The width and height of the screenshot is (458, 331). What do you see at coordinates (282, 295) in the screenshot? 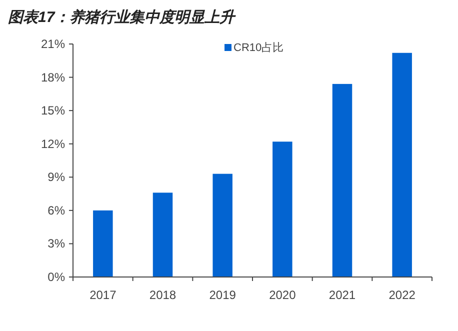
I see `x-tick-label: 2020` at bounding box center [282, 295].